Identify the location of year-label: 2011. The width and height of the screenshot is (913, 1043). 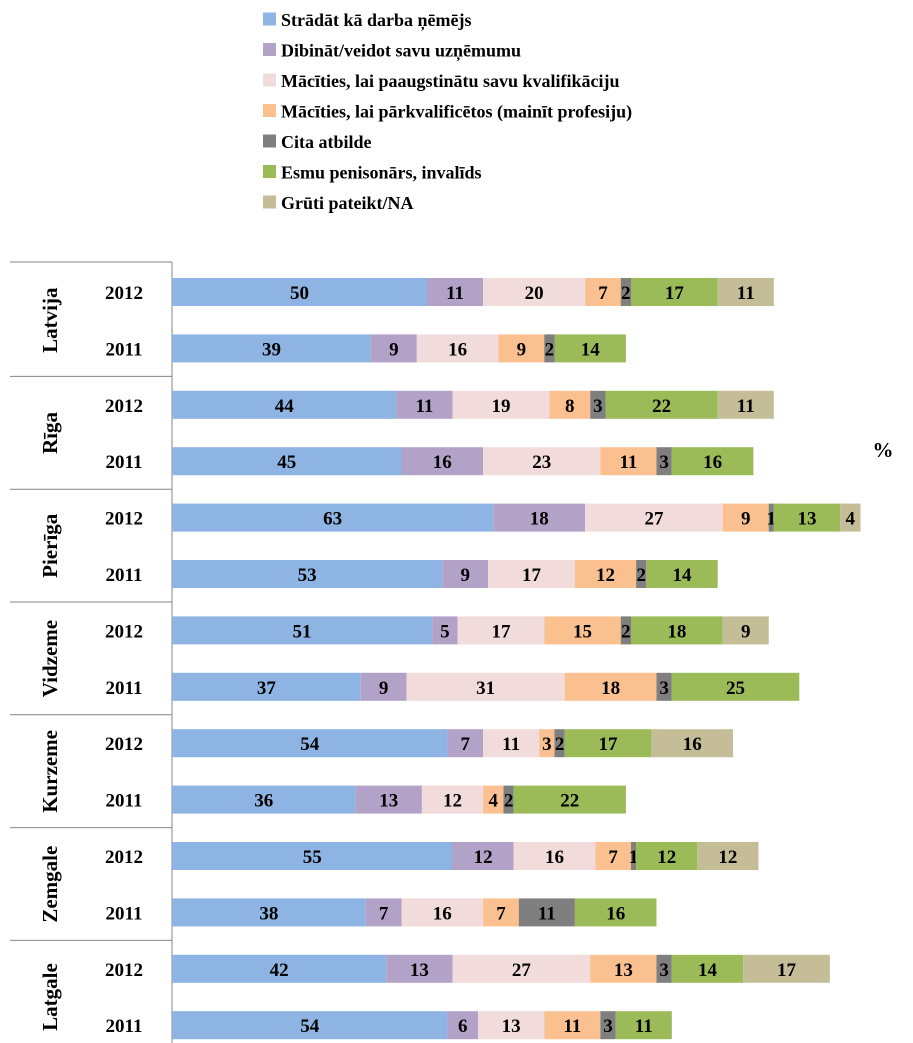
(124, 575).